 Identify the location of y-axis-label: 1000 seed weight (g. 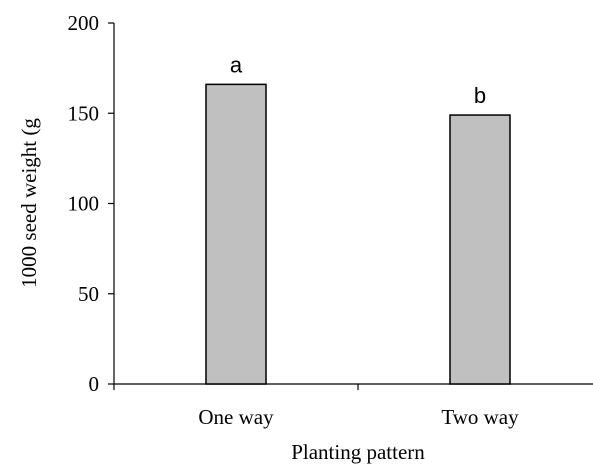
(29, 203).